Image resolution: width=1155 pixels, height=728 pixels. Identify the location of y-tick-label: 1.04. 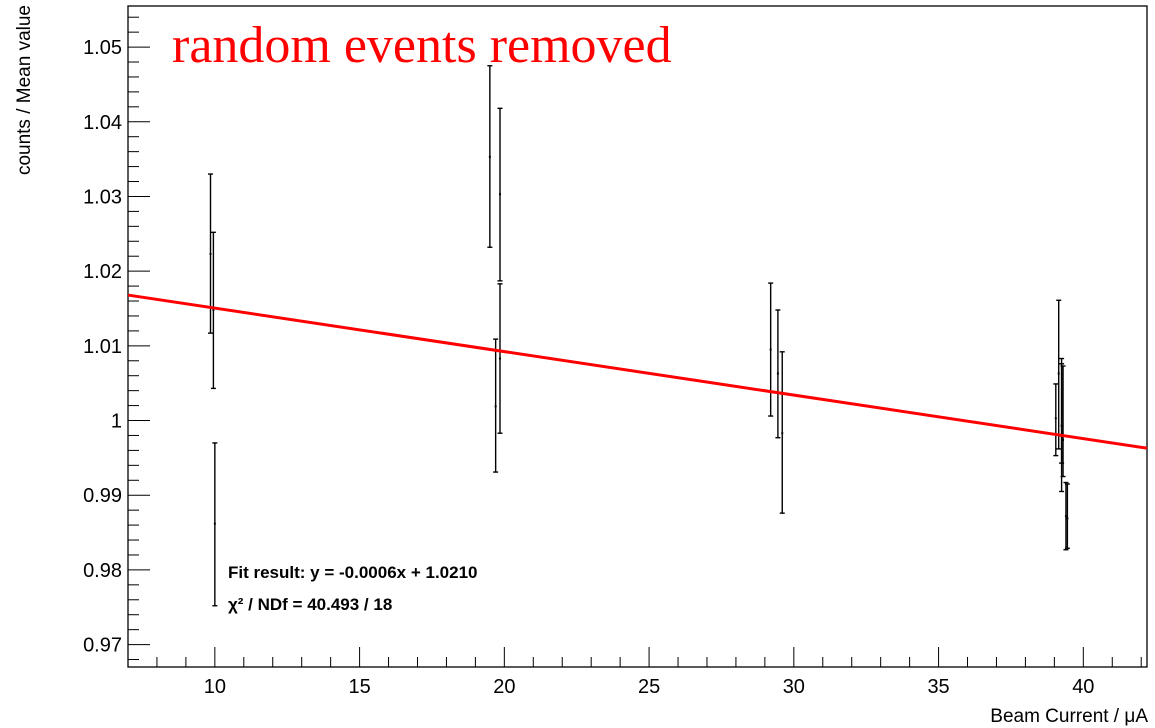
(102, 123).